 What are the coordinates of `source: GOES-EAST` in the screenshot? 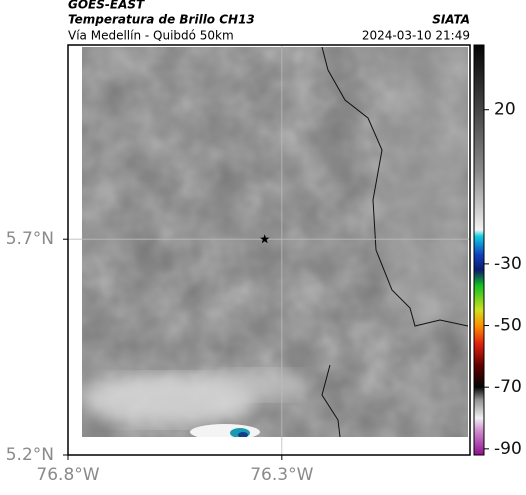 It's located at (106, 6).